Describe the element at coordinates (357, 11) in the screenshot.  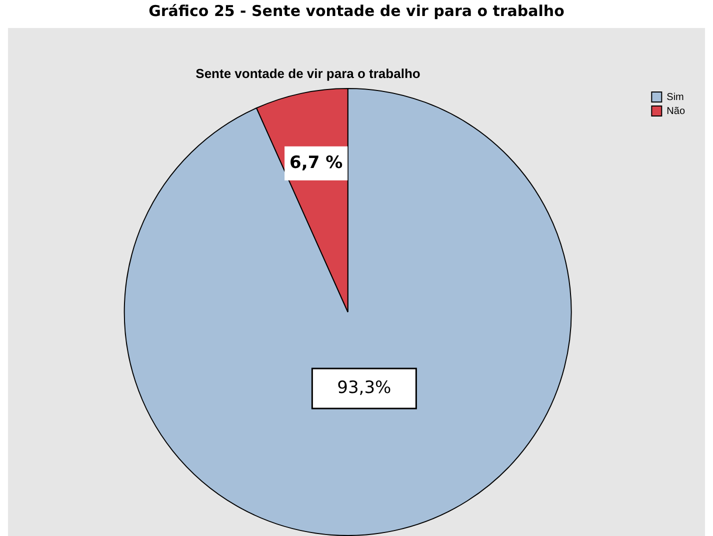
I see `chart-title: Gráfico 25 - Sente vontade de vir para o trabalho` at that location.